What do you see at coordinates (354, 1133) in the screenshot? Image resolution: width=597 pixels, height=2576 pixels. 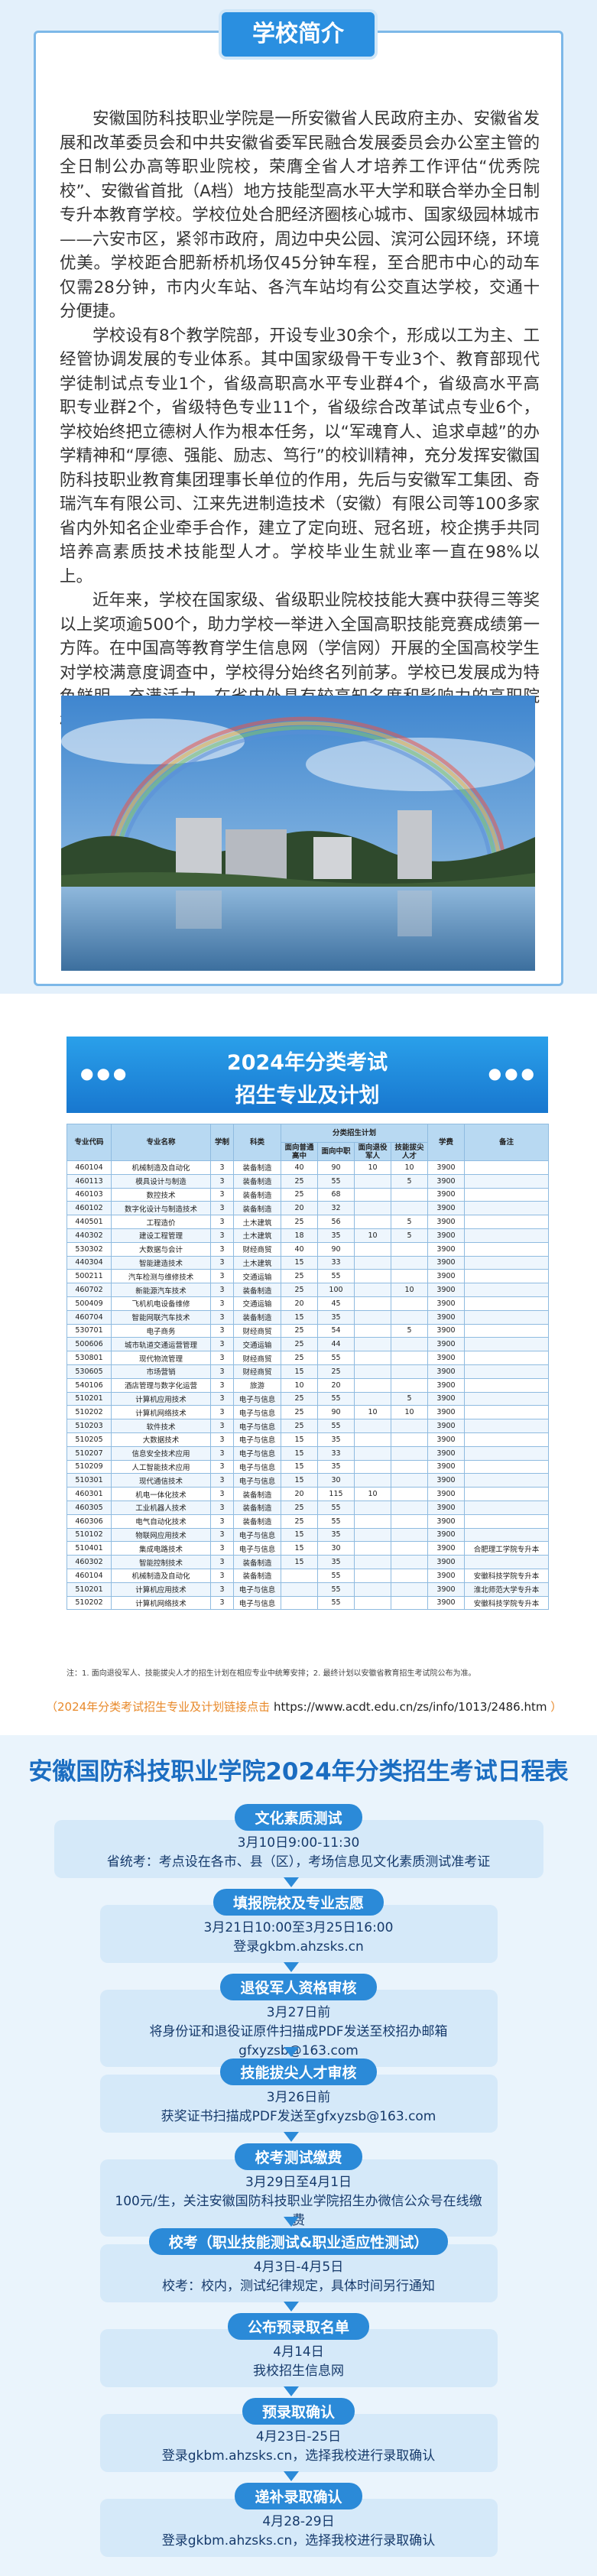 I see `group-header: 分类招生计划` at bounding box center [354, 1133].